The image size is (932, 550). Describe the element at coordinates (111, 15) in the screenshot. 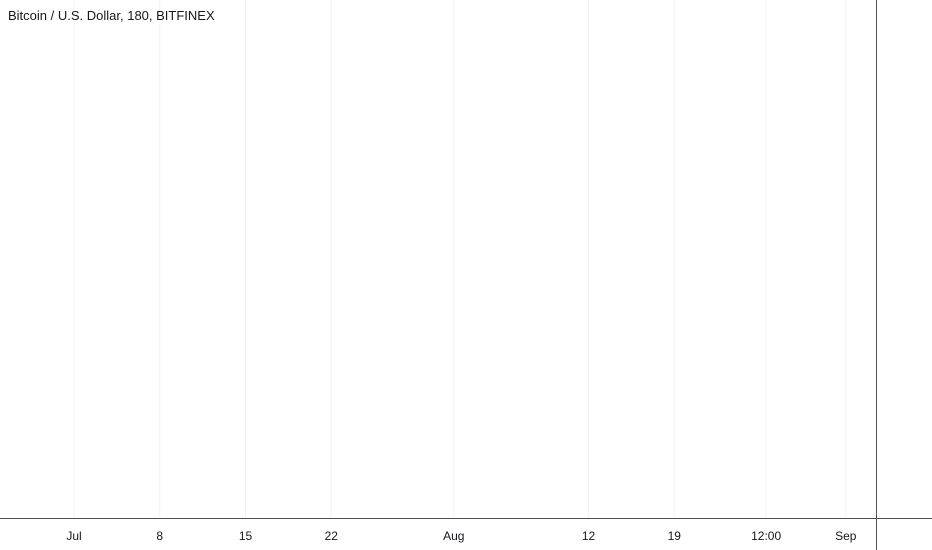

I see `chart-title: Bitcoin / U.S. Dollar, 180, BITFINEX` at that location.